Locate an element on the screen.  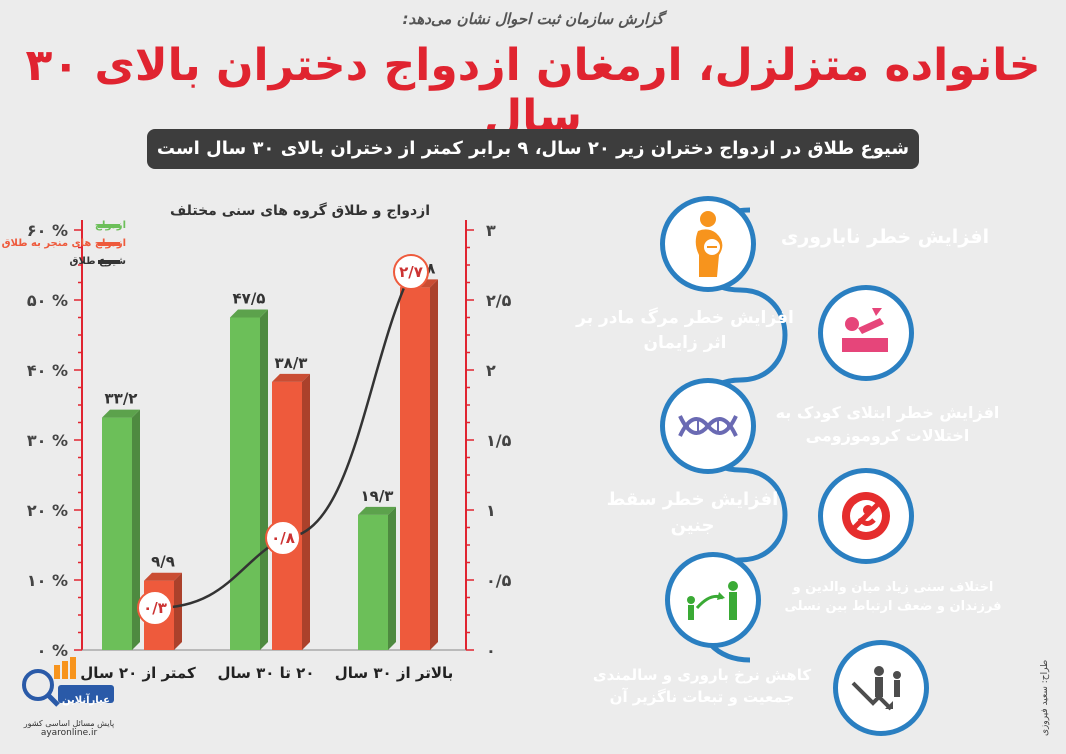
category-label: کمتر از ۲۰ سال is located at coordinates (138, 673).